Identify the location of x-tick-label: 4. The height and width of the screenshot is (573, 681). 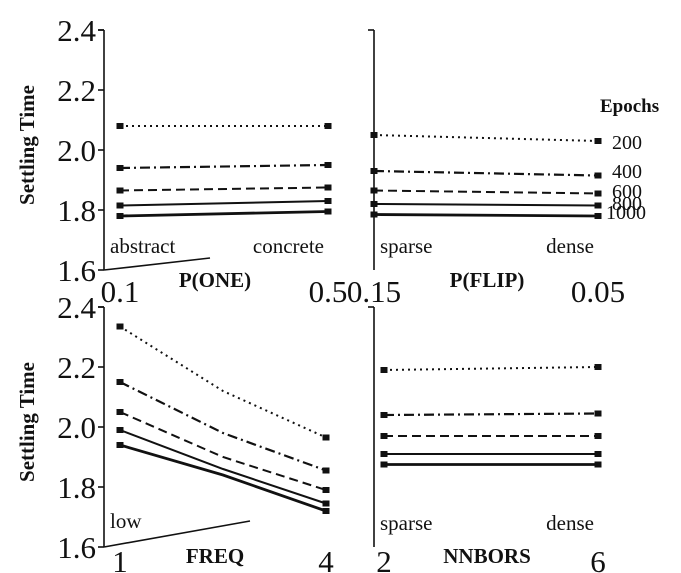
(326, 558).